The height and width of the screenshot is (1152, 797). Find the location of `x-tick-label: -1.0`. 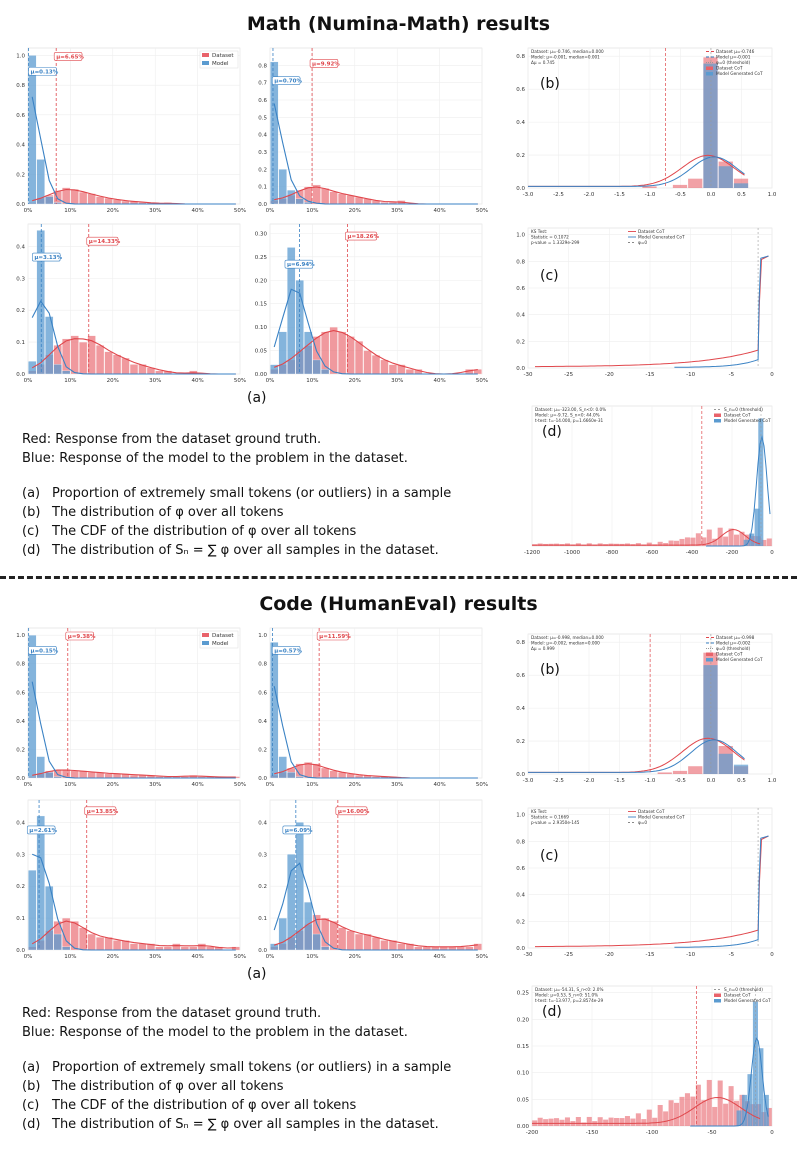

x-tick-label: -1.0 is located at coordinates (650, 195).